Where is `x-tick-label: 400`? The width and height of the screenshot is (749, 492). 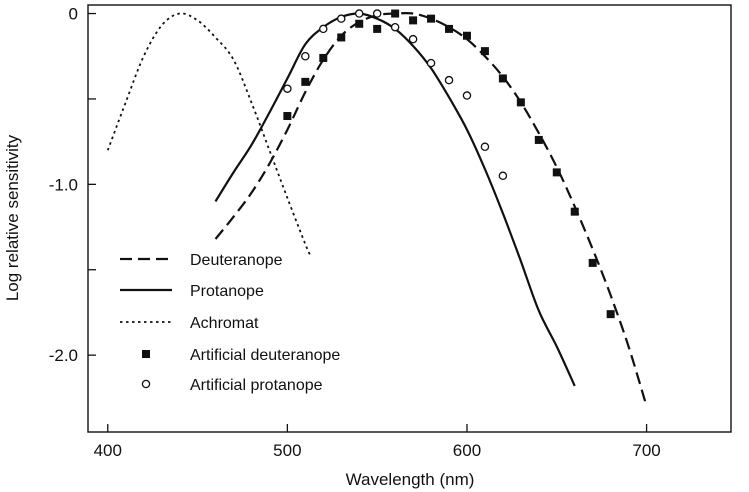 x-tick-label: 400 is located at coordinates (108, 450).